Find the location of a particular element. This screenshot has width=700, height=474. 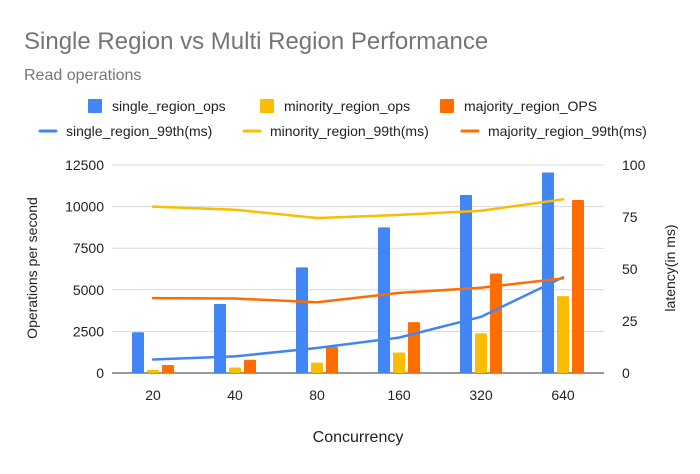

line-single_region_99th(ms) is located at coordinates (358, 318).